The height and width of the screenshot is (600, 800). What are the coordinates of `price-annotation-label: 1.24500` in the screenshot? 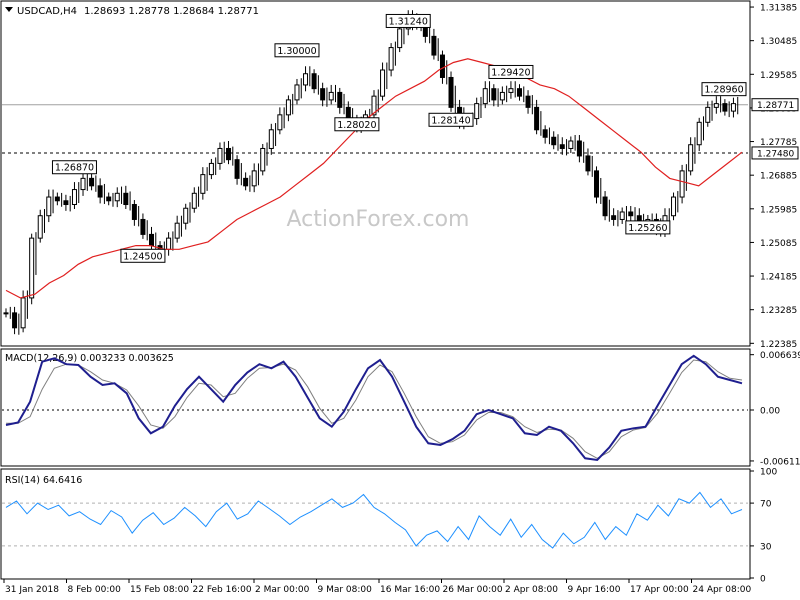 It's located at (142, 256).